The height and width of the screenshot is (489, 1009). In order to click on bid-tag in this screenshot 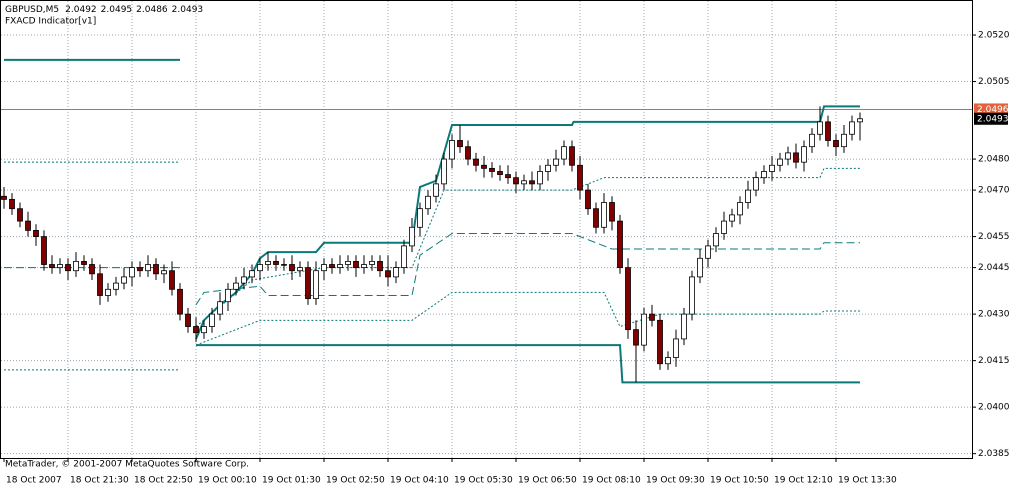, I will do `click(991, 118)`.